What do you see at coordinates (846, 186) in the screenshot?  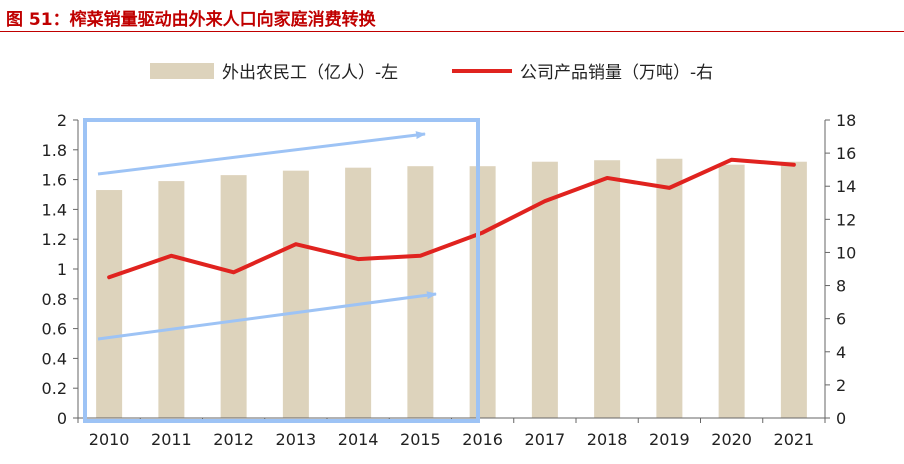 I see `right-tick-label: 14` at bounding box center [846, 186].